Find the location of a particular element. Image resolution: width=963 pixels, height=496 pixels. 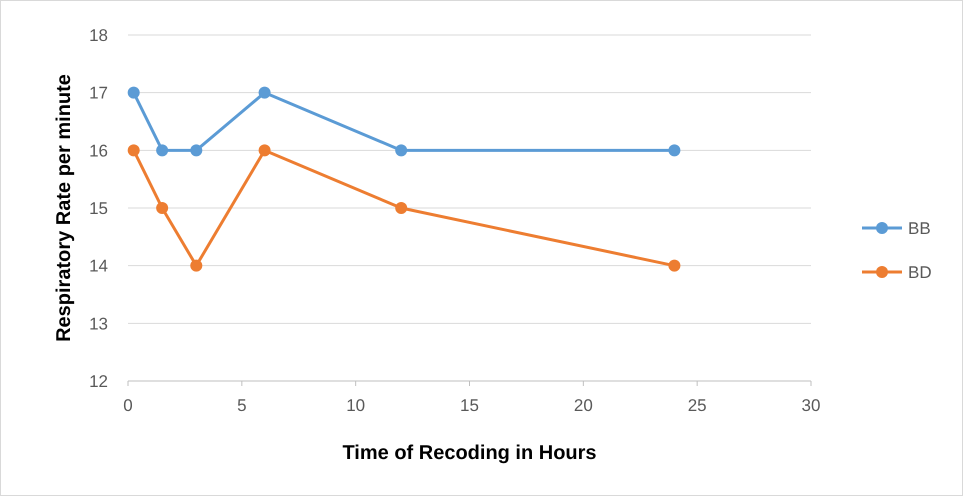

x-tick-label: 30 is located at coordinates (811, 405).